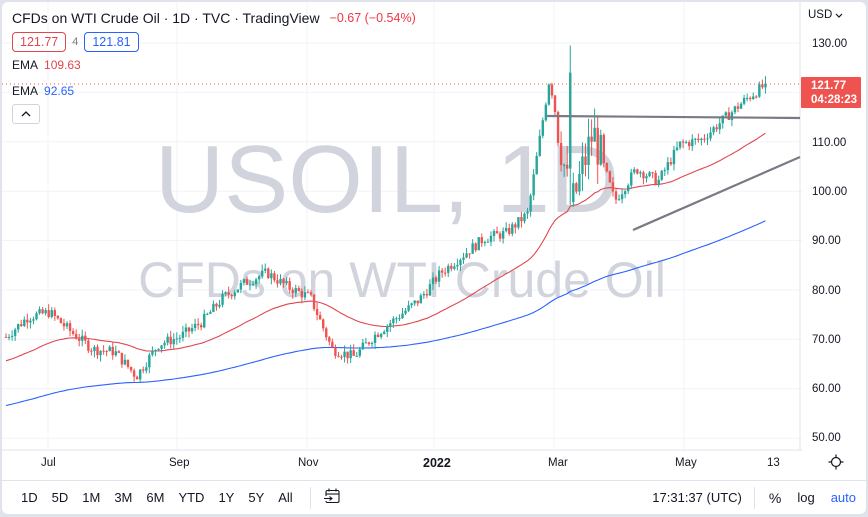 Image resolution: width=868 pixels, height=517 pixels. I want to click on watermark-symbol: USOIL, 1D, so click(387, 179).